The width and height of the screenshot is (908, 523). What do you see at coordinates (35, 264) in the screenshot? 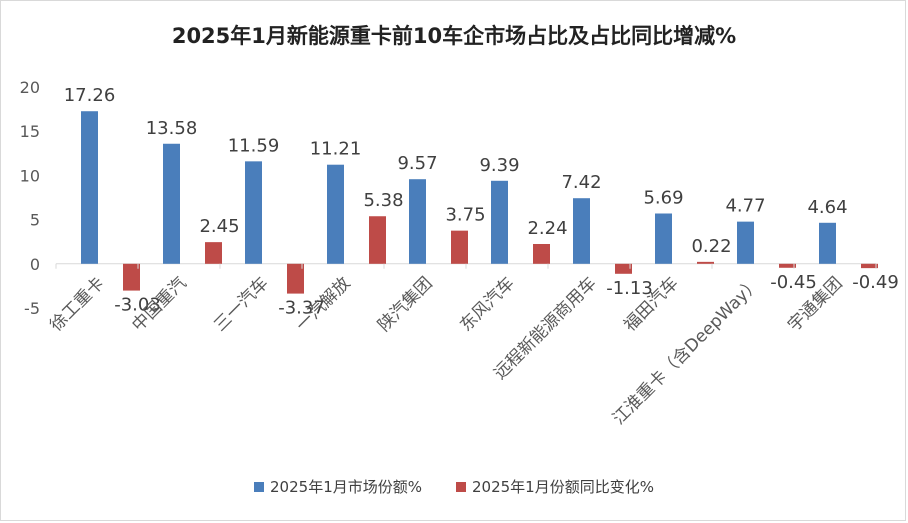
I see `y-tick-label: 0` at bounding box center [35, 264].